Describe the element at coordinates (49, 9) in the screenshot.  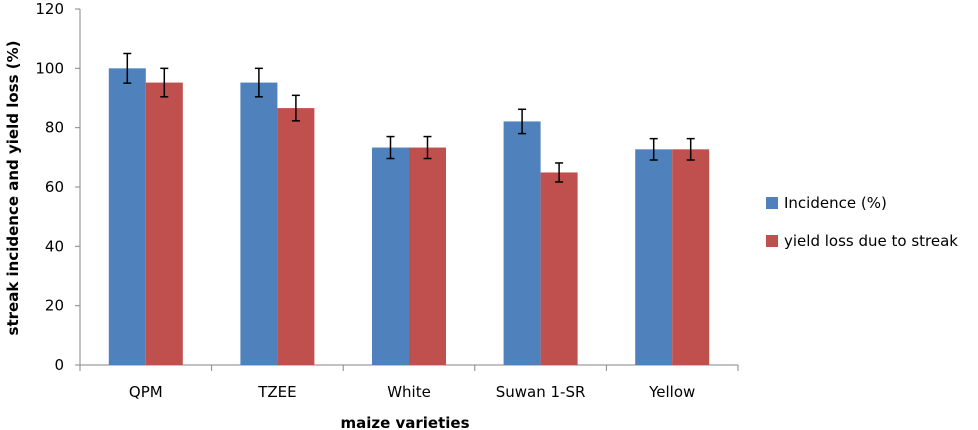
I see `y-tick-label: 120` at that location.